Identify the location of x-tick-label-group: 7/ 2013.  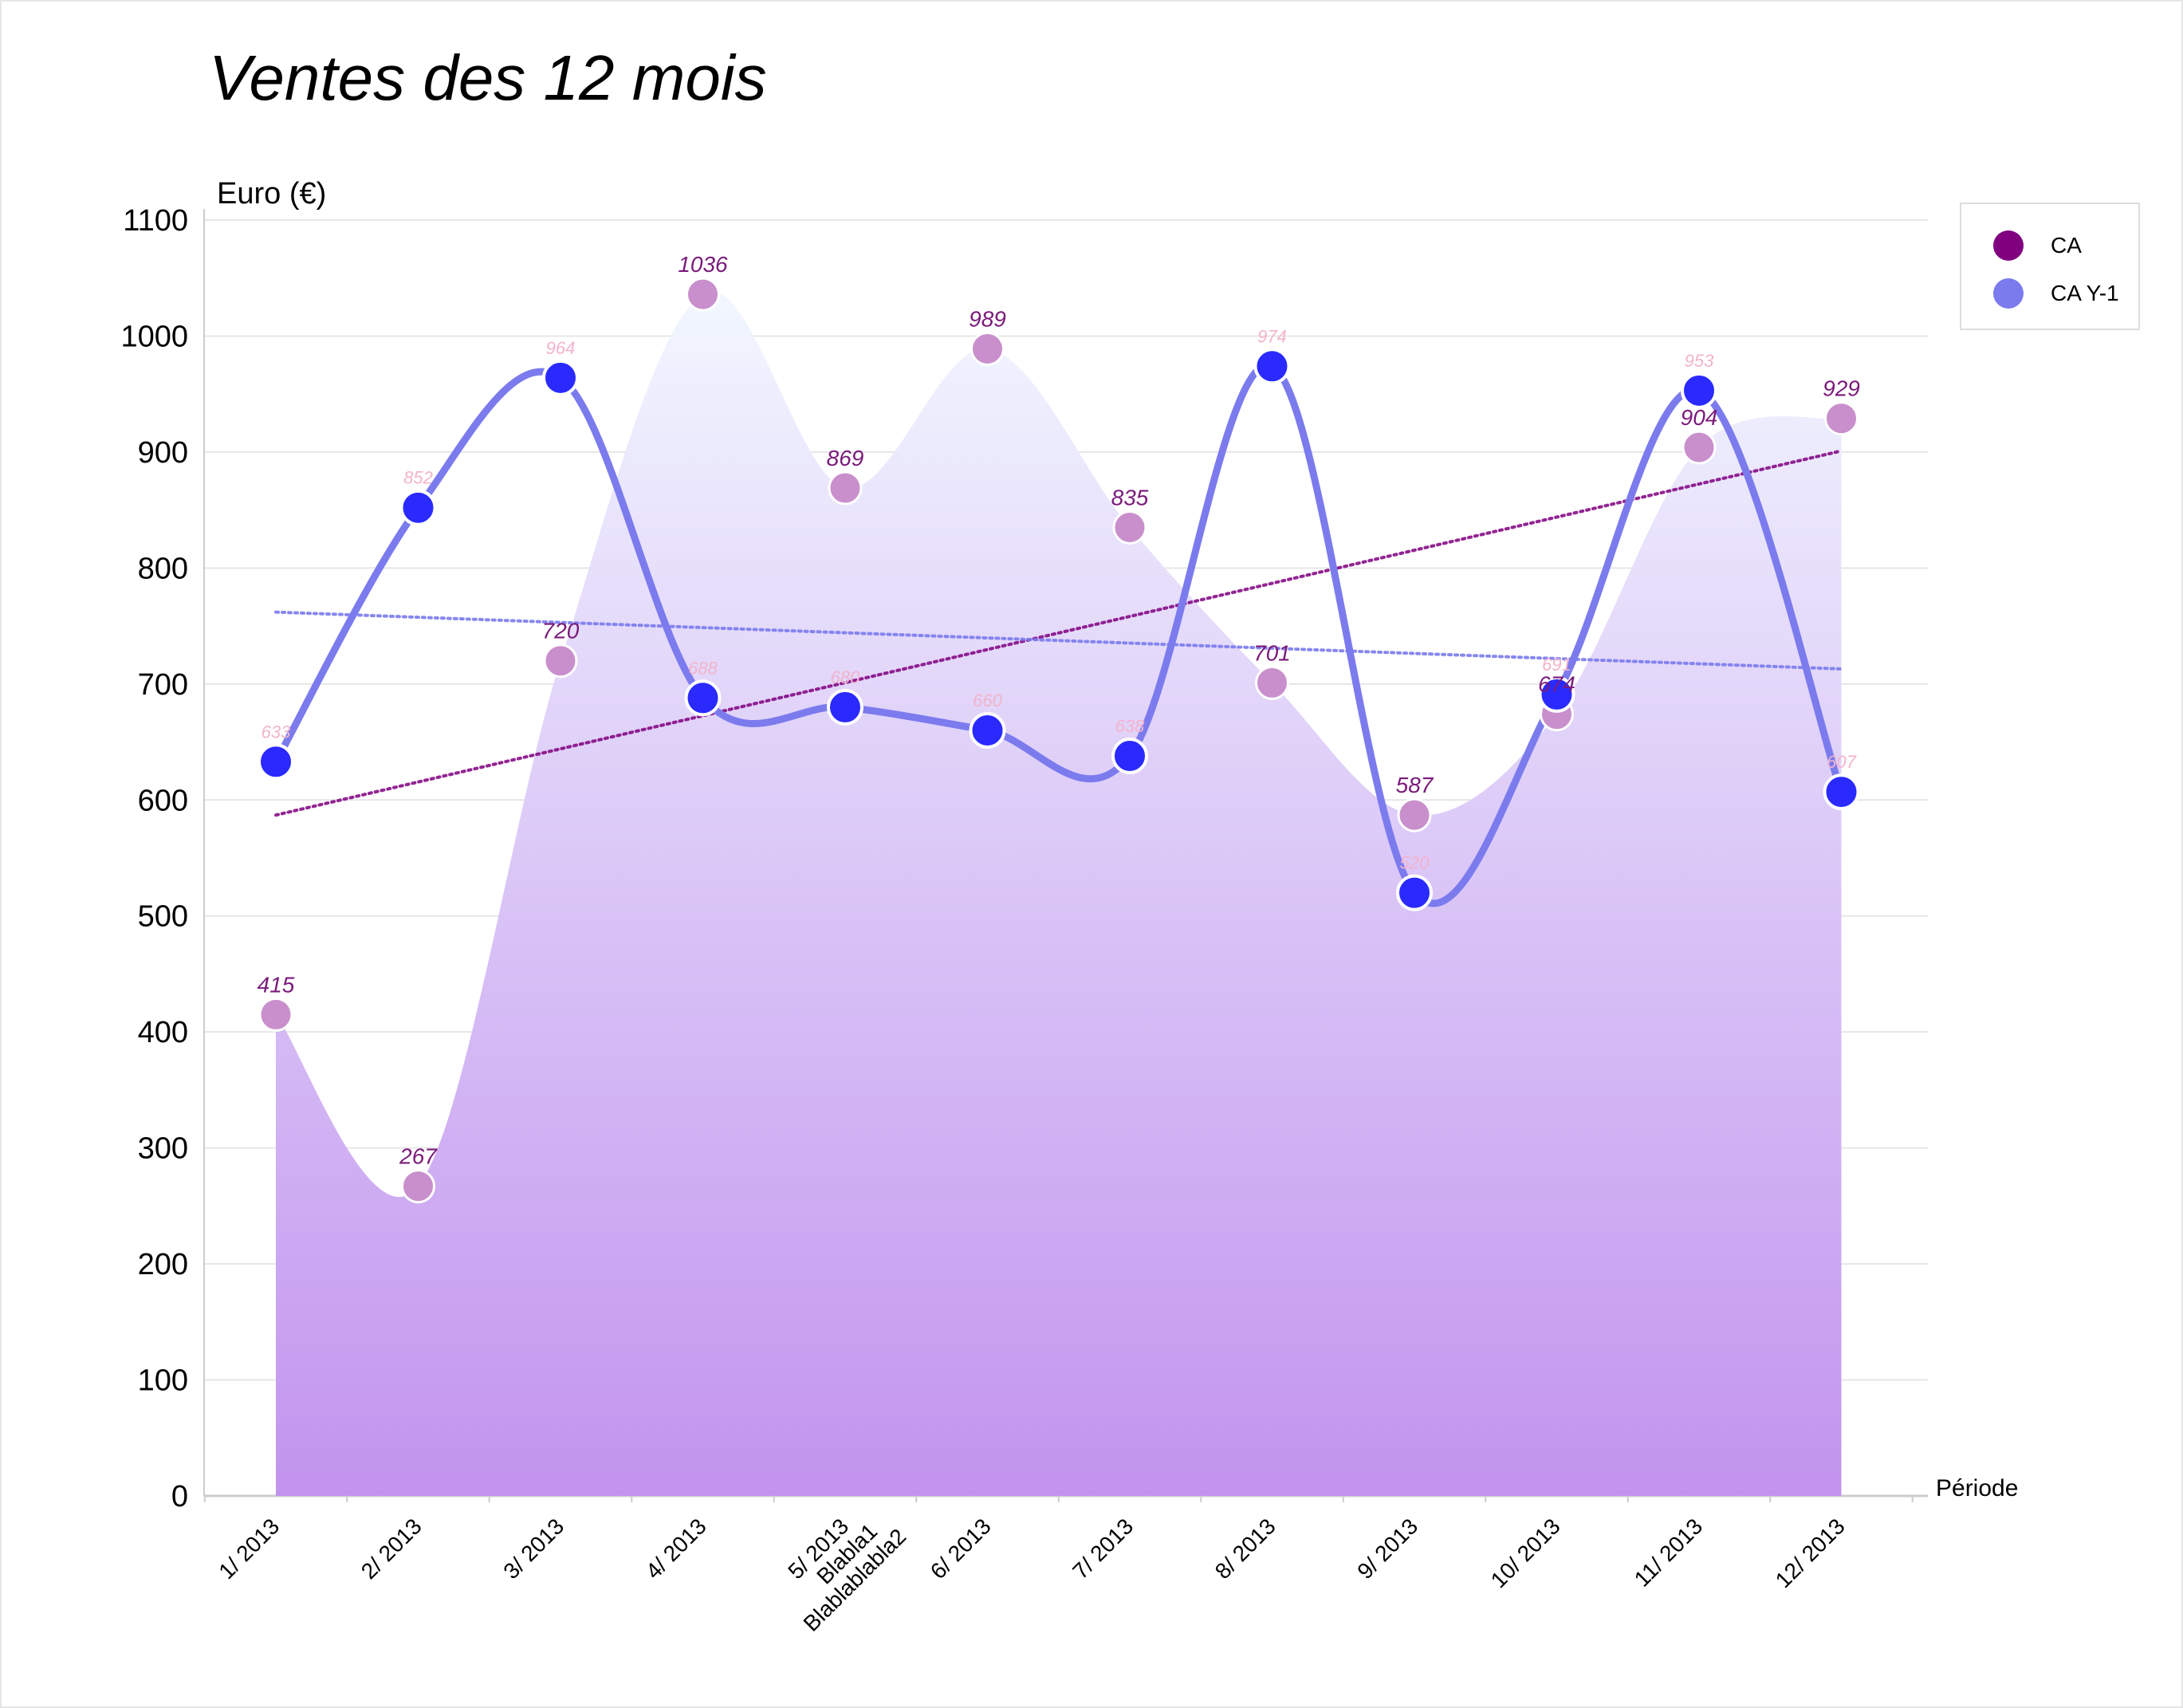
(1103, 1548).